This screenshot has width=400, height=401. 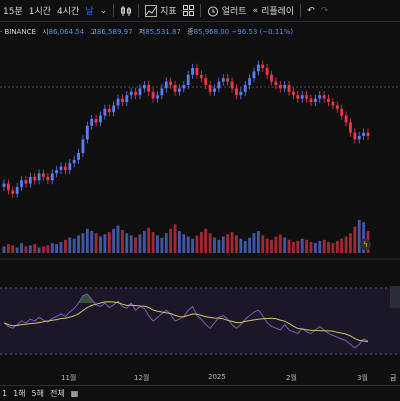 What do you see at coordinates (5, 393) in the screenshot?
I see `range-1d-button: 1` at bounding box center [5, 393].